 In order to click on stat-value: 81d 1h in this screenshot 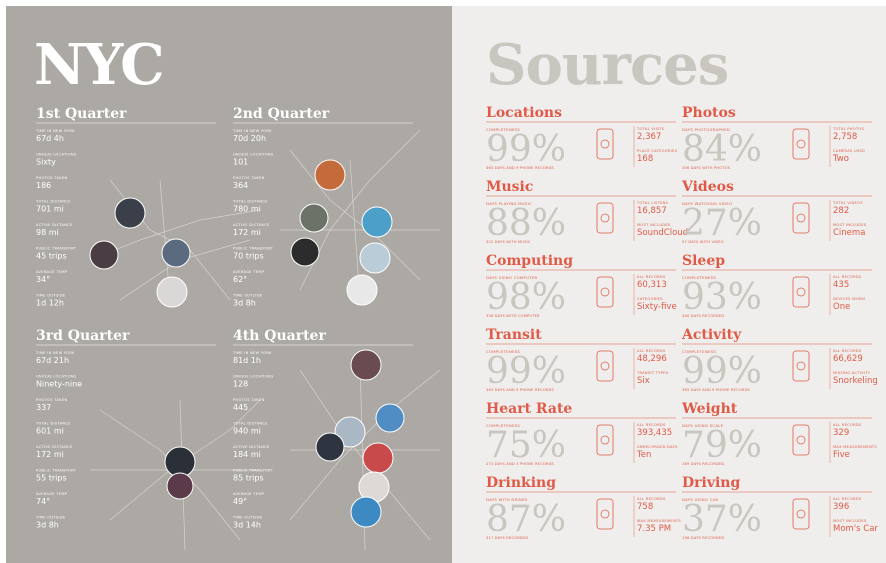, I will do `click(247, 360)`.